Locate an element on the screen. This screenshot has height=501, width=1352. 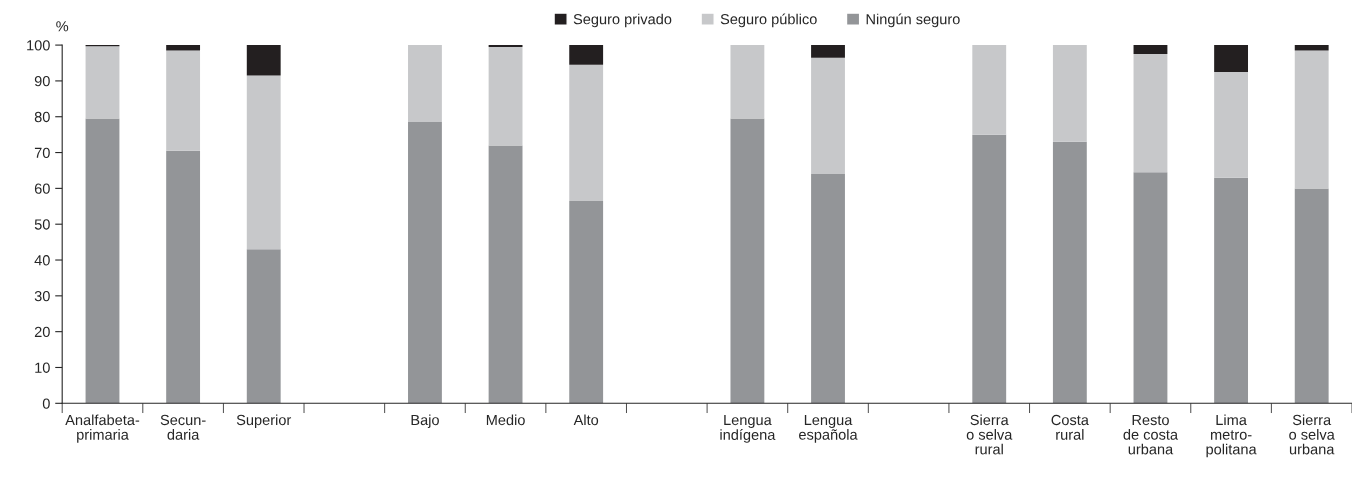
y-tick-label: 10 is located at coordinates (42, 367).